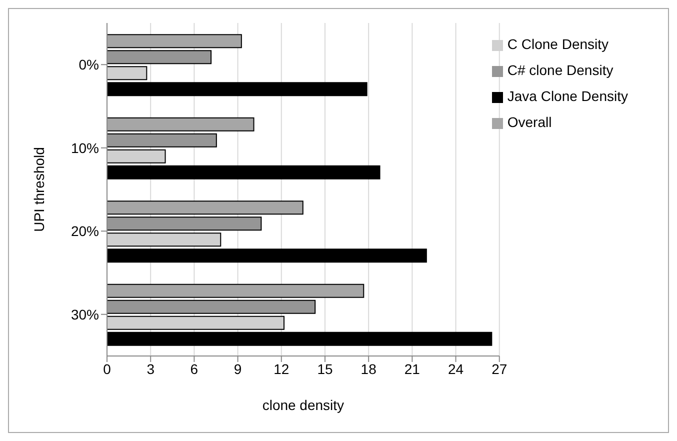 This screenshot has width=677, height=441. Describe the element at coordinates (84, 148) in the screenshot. I see `y-tick-label: 10%` at that location.